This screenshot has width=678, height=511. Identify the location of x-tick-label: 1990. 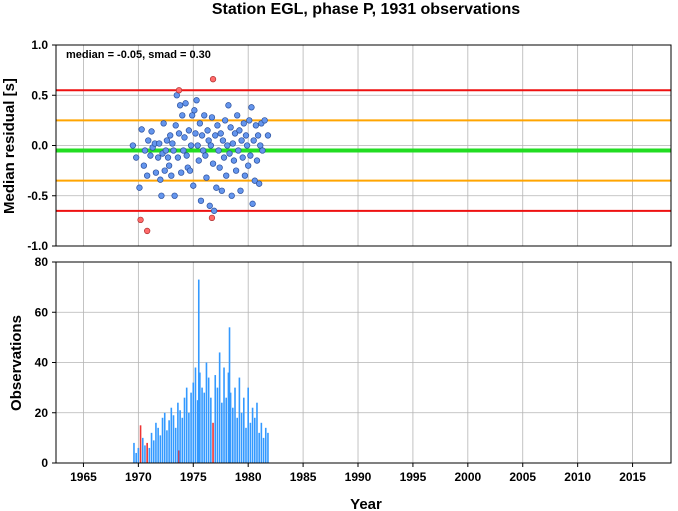
(358, 477).